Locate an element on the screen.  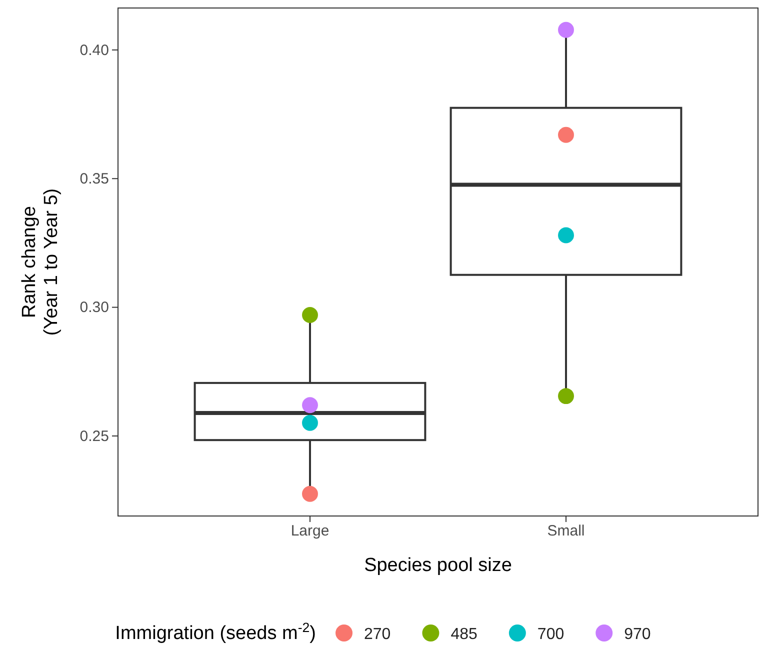
legend-title: Immigration (seeds m$^{-2}$) is located at coordinates (215, 632).